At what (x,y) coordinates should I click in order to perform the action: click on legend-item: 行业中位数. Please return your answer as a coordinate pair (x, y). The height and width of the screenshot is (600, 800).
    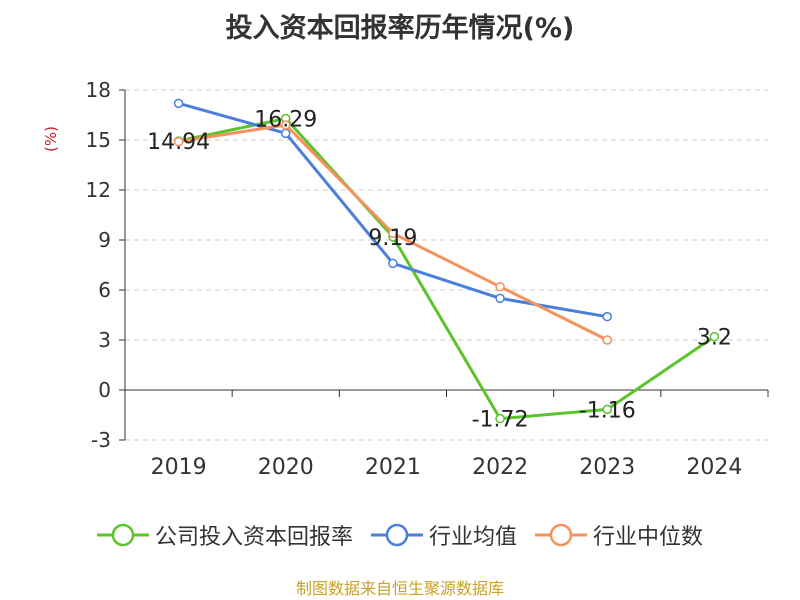
    Looking at the image, I should click on (619, 535).